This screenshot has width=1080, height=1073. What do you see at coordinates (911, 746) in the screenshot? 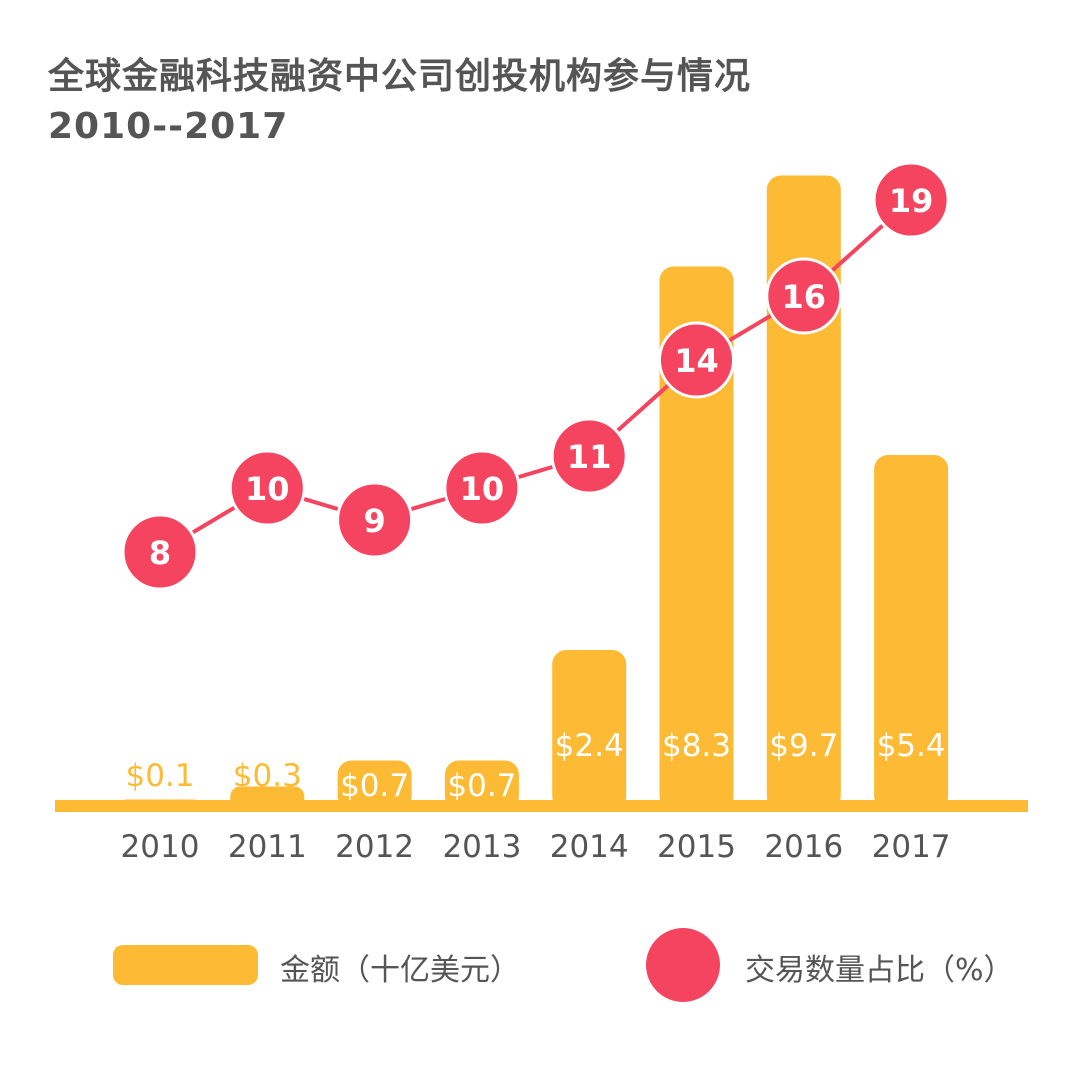
I see `bar-label-2017: $5.4` at bounding box center [911, 746].